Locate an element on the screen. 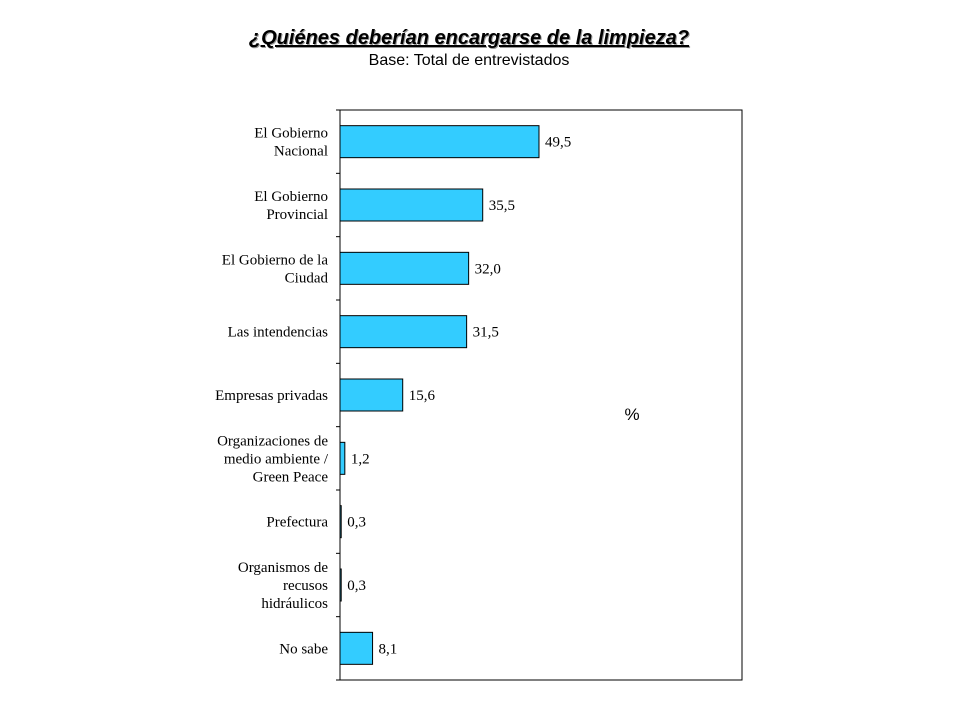  category-label-line: hidráulicos is located at coordinates (294, 604).